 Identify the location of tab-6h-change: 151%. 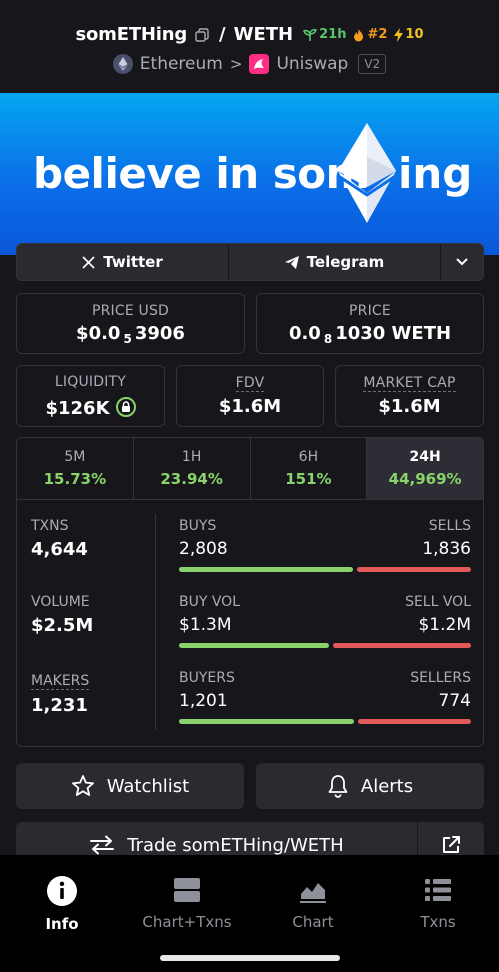
(308, 479).